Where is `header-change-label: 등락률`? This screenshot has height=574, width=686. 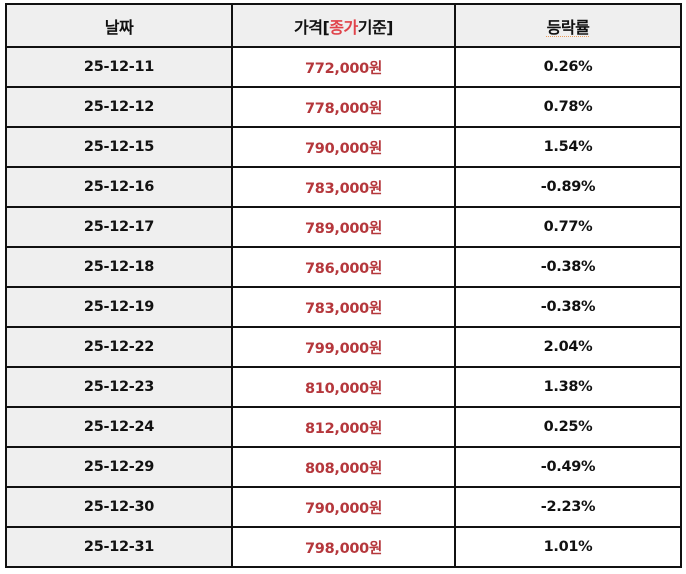
header-change-label: 등락률 is located at coordinates (568, 27).